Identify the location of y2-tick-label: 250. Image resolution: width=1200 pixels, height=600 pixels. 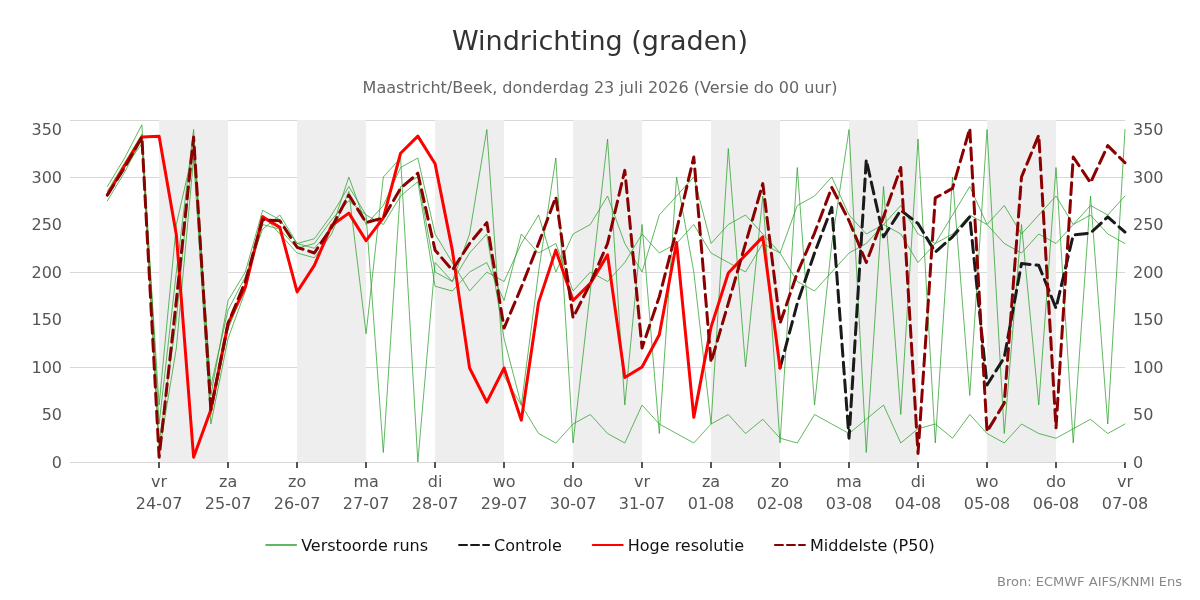
(1148, 224).